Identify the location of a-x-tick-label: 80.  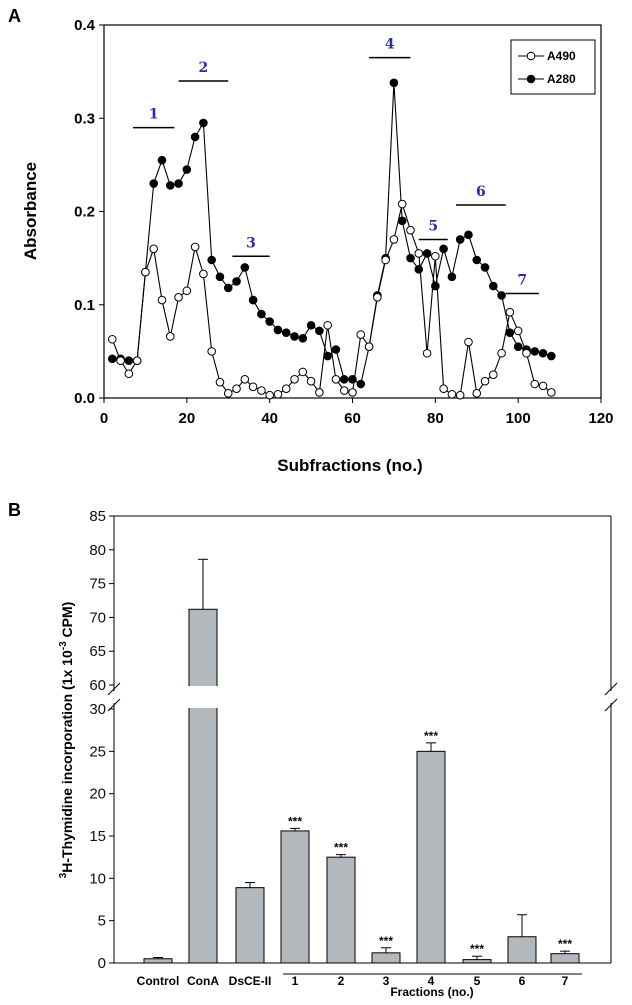
(435, 418).